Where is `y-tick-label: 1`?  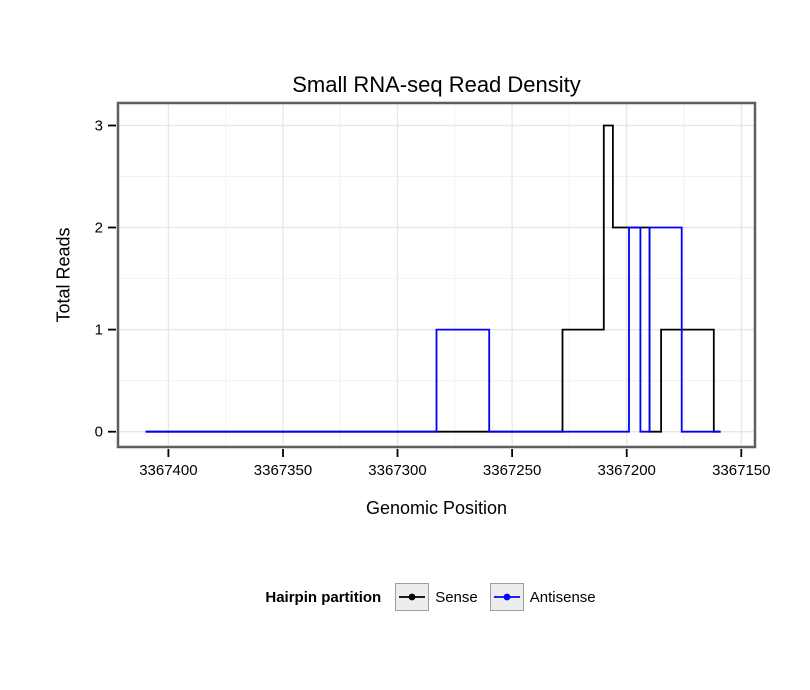 y-tick-label: 1 is located at coordinates (99, 330).